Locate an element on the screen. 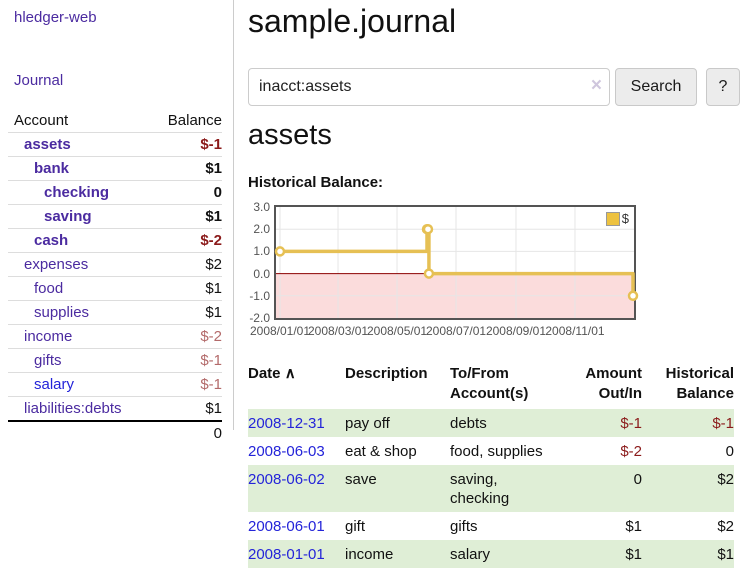 The width and height of the screenshot is (742, 582). sidebar-account-row: supplies $1 is located at coordinates (115, 312).